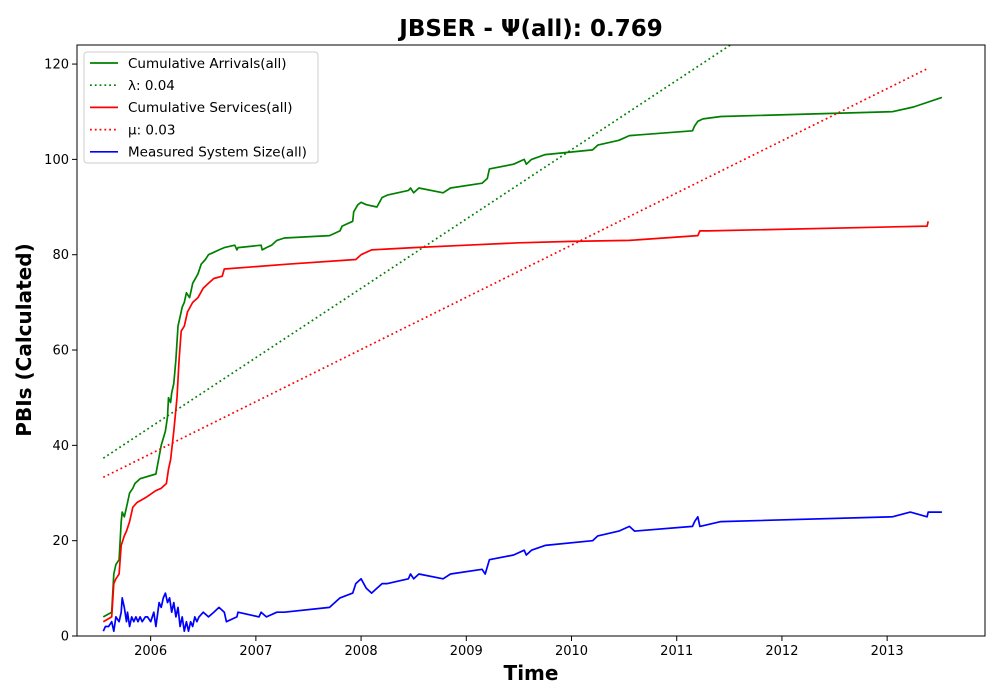 This screenshot has height=700, width=1000. What do you see at coordinates (65, 637) in the screenshot?
I see `y-tick-label: 0` at bounding box center [65, 637].